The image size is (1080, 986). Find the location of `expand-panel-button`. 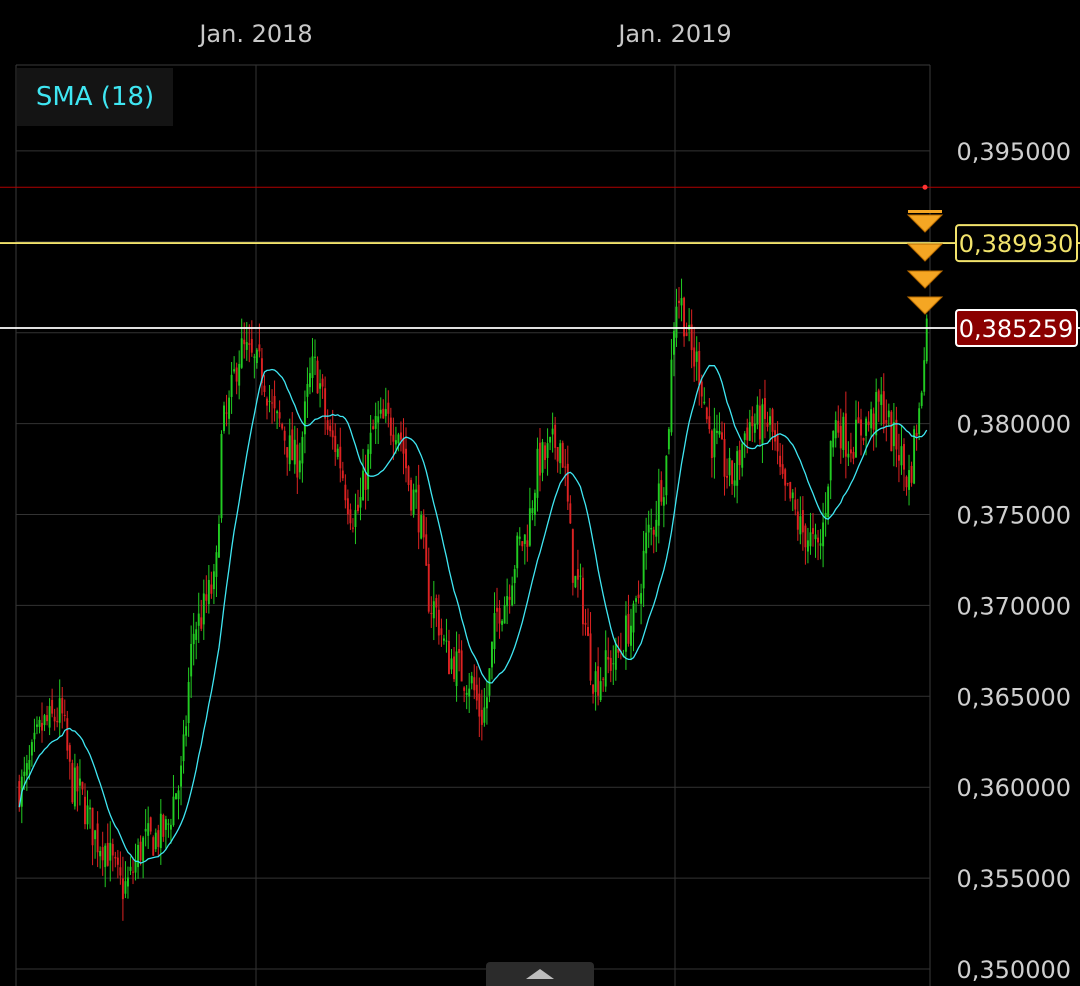

expand-panel-button is located at coordinates (540, 974).